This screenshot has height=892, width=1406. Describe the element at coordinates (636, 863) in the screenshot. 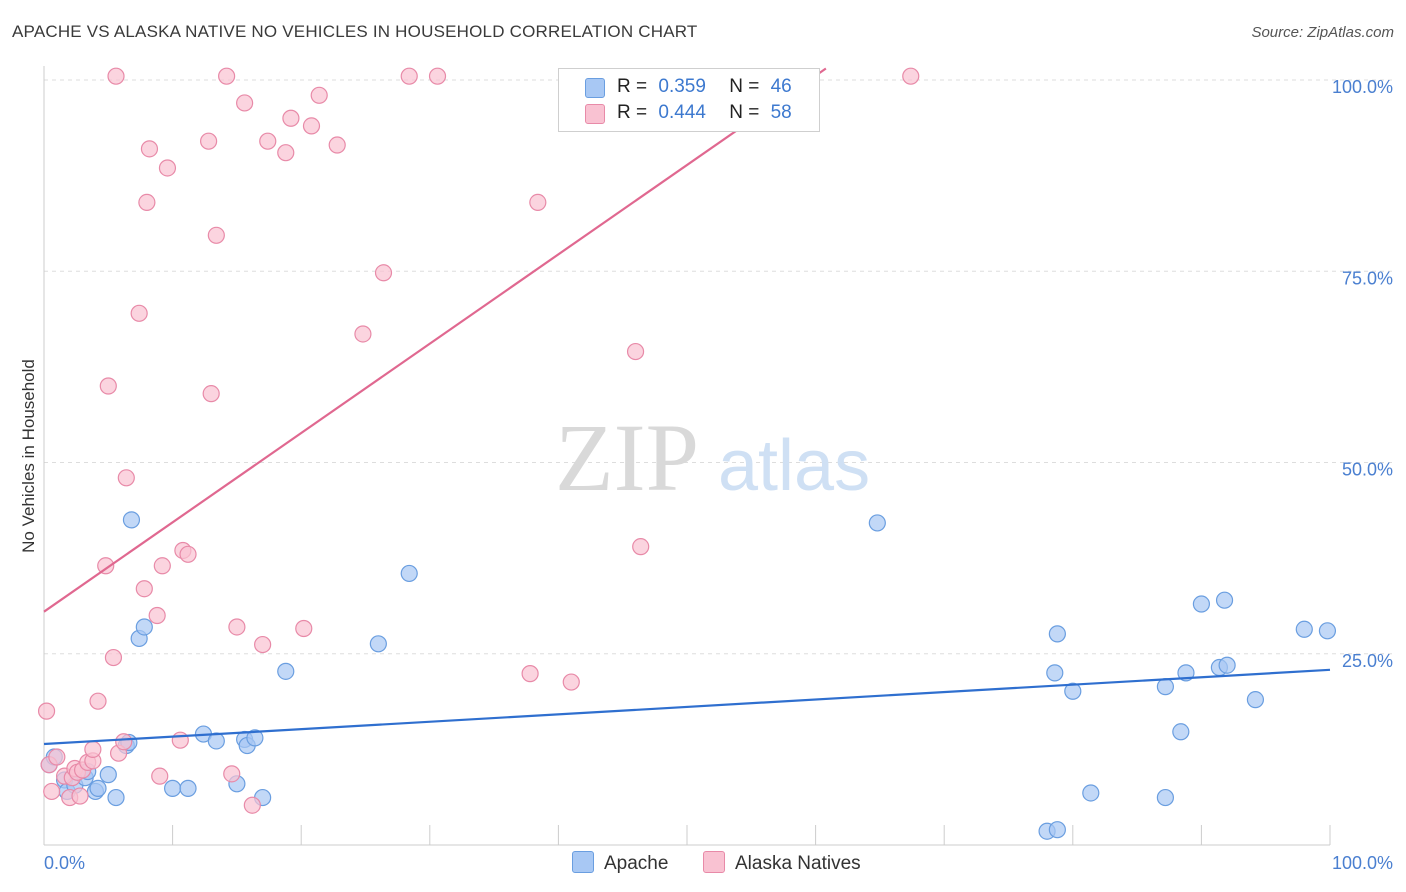

I see `series-label-apache: Apache` at that location.